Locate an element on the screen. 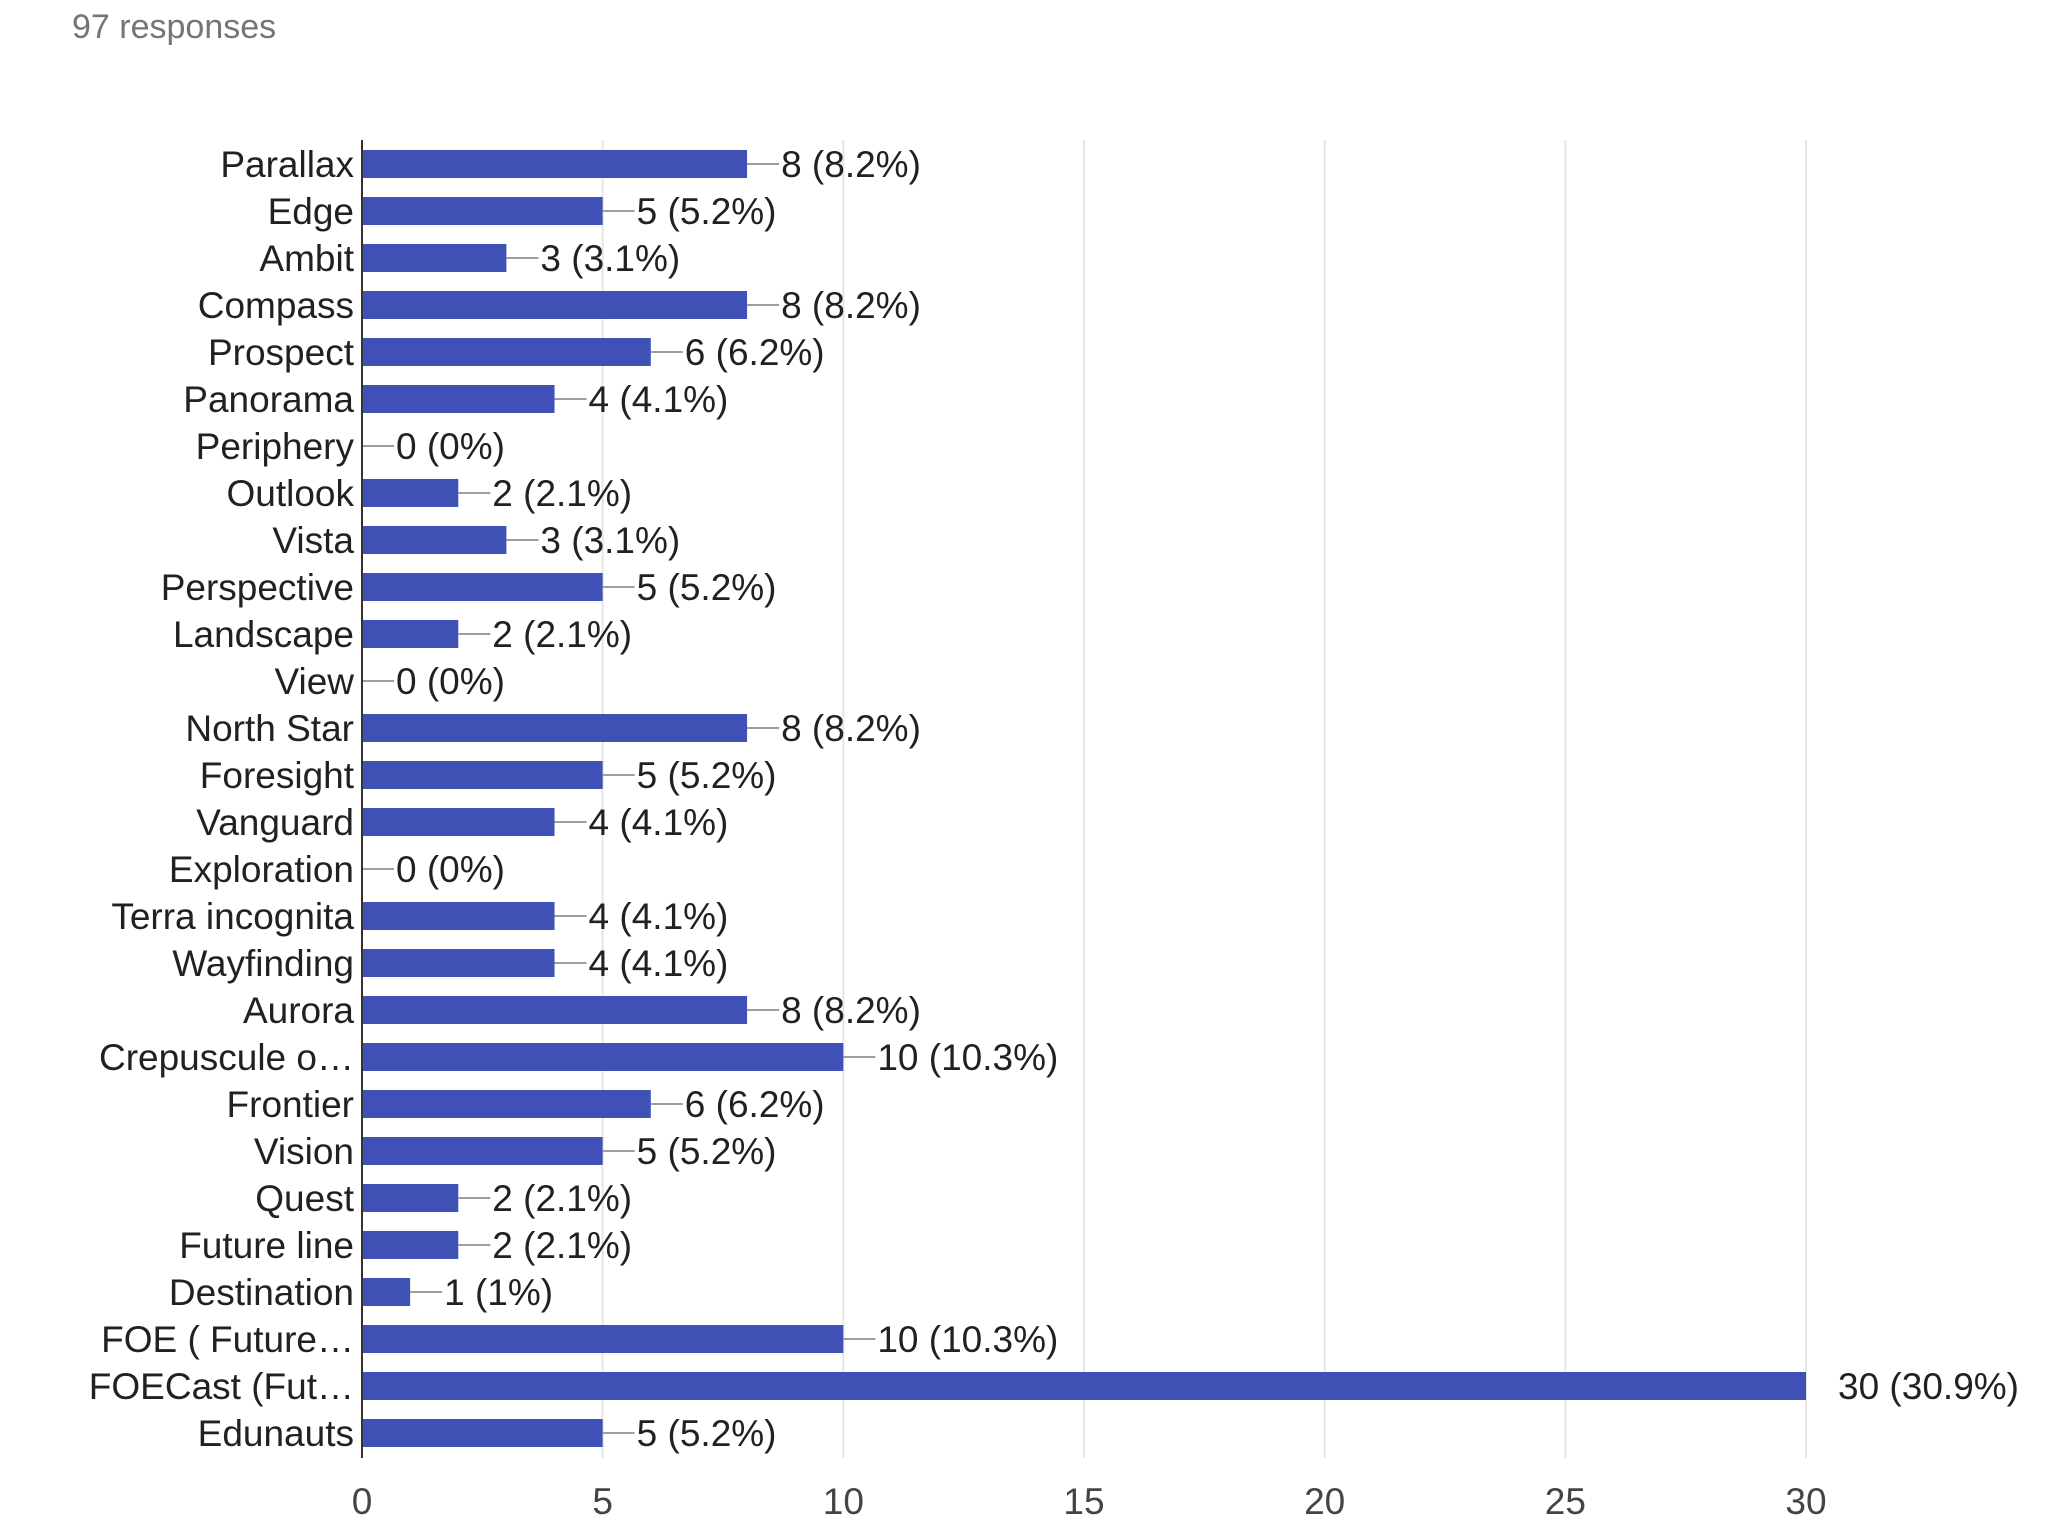 The height and width of the screenshot is (1536, 2048). category-label: Periphery is located at coordinates (275, 446).